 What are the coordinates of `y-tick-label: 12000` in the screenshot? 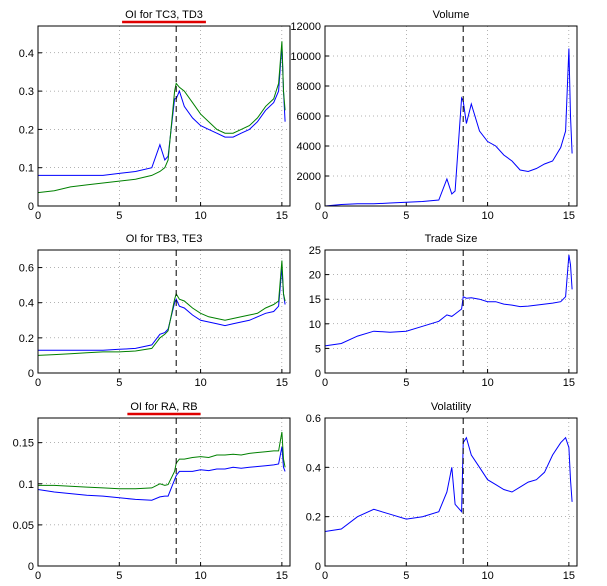 It's located at (305, 27).